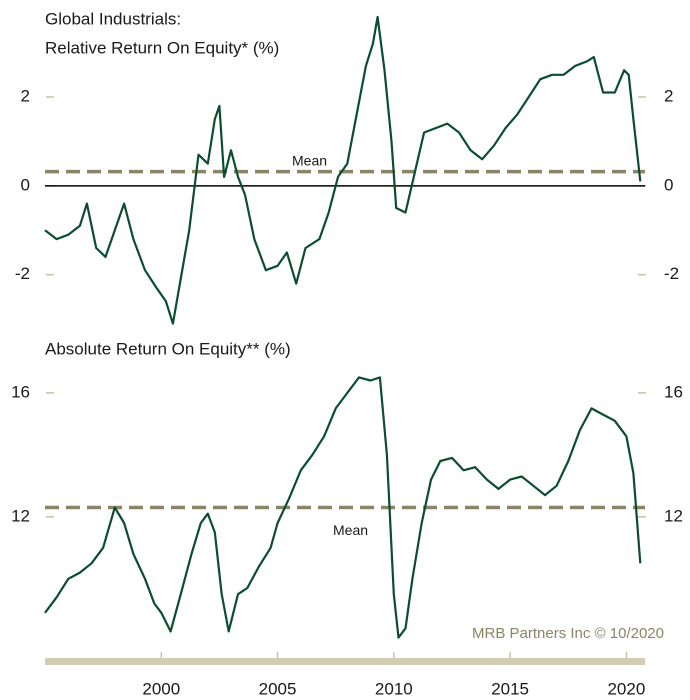 This screenshot has width=690, height=700. Describe the element at coordinates (345, 661) in the screenshot. I see `x-axis-band` at that location.